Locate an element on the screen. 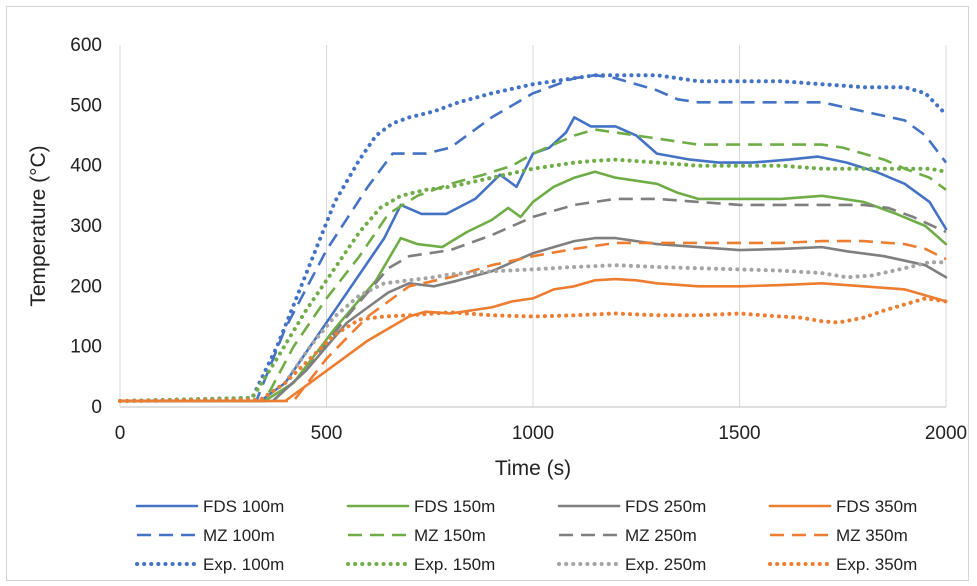 This screenshot has height=586, width=977. legend-label: MZ 350m is located at coordinates (872, 535).